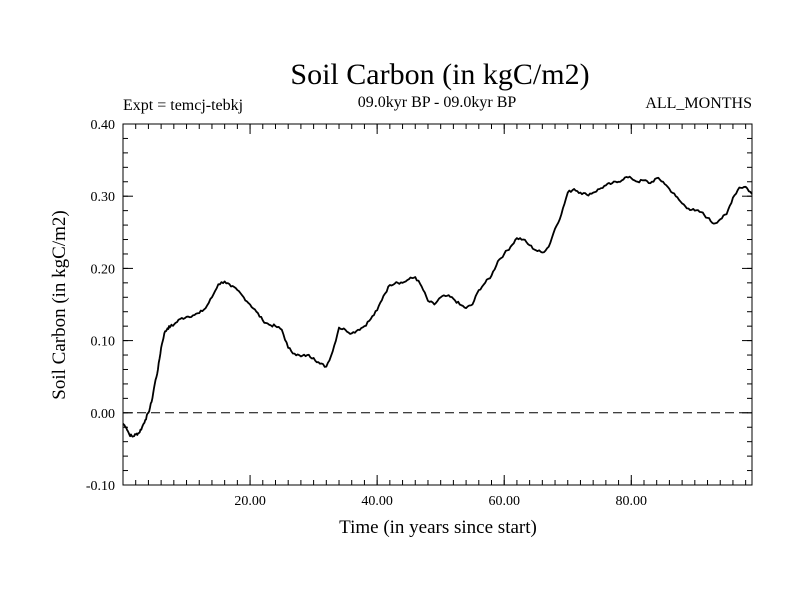  What do you see at coordinates (183, 105) in the screenshot?
I see `experiment-label: Expt = temcj-tebkj` at bounding box center [183, 105].